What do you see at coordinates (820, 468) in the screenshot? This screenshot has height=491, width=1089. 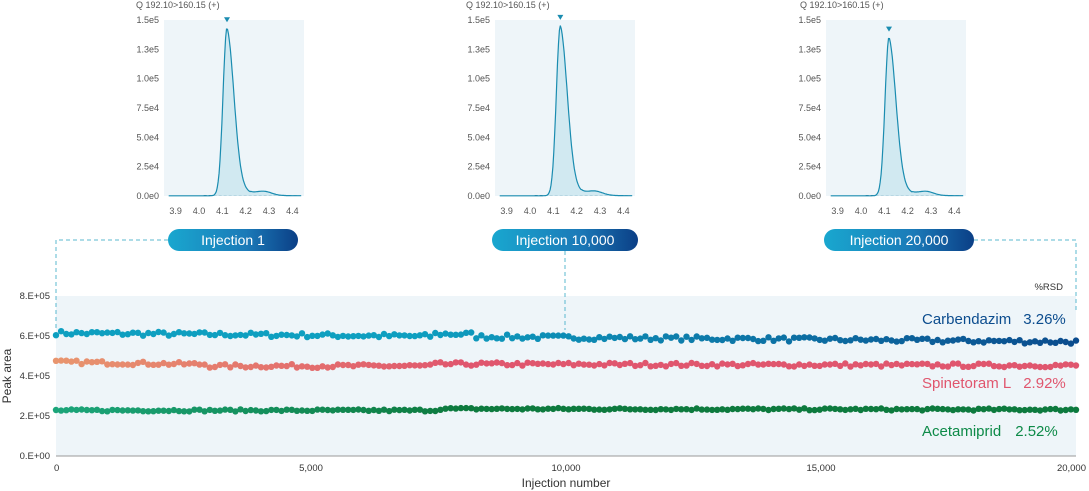 I see `main-x-tick-label: 15,000` at bounding box center [820, 468].